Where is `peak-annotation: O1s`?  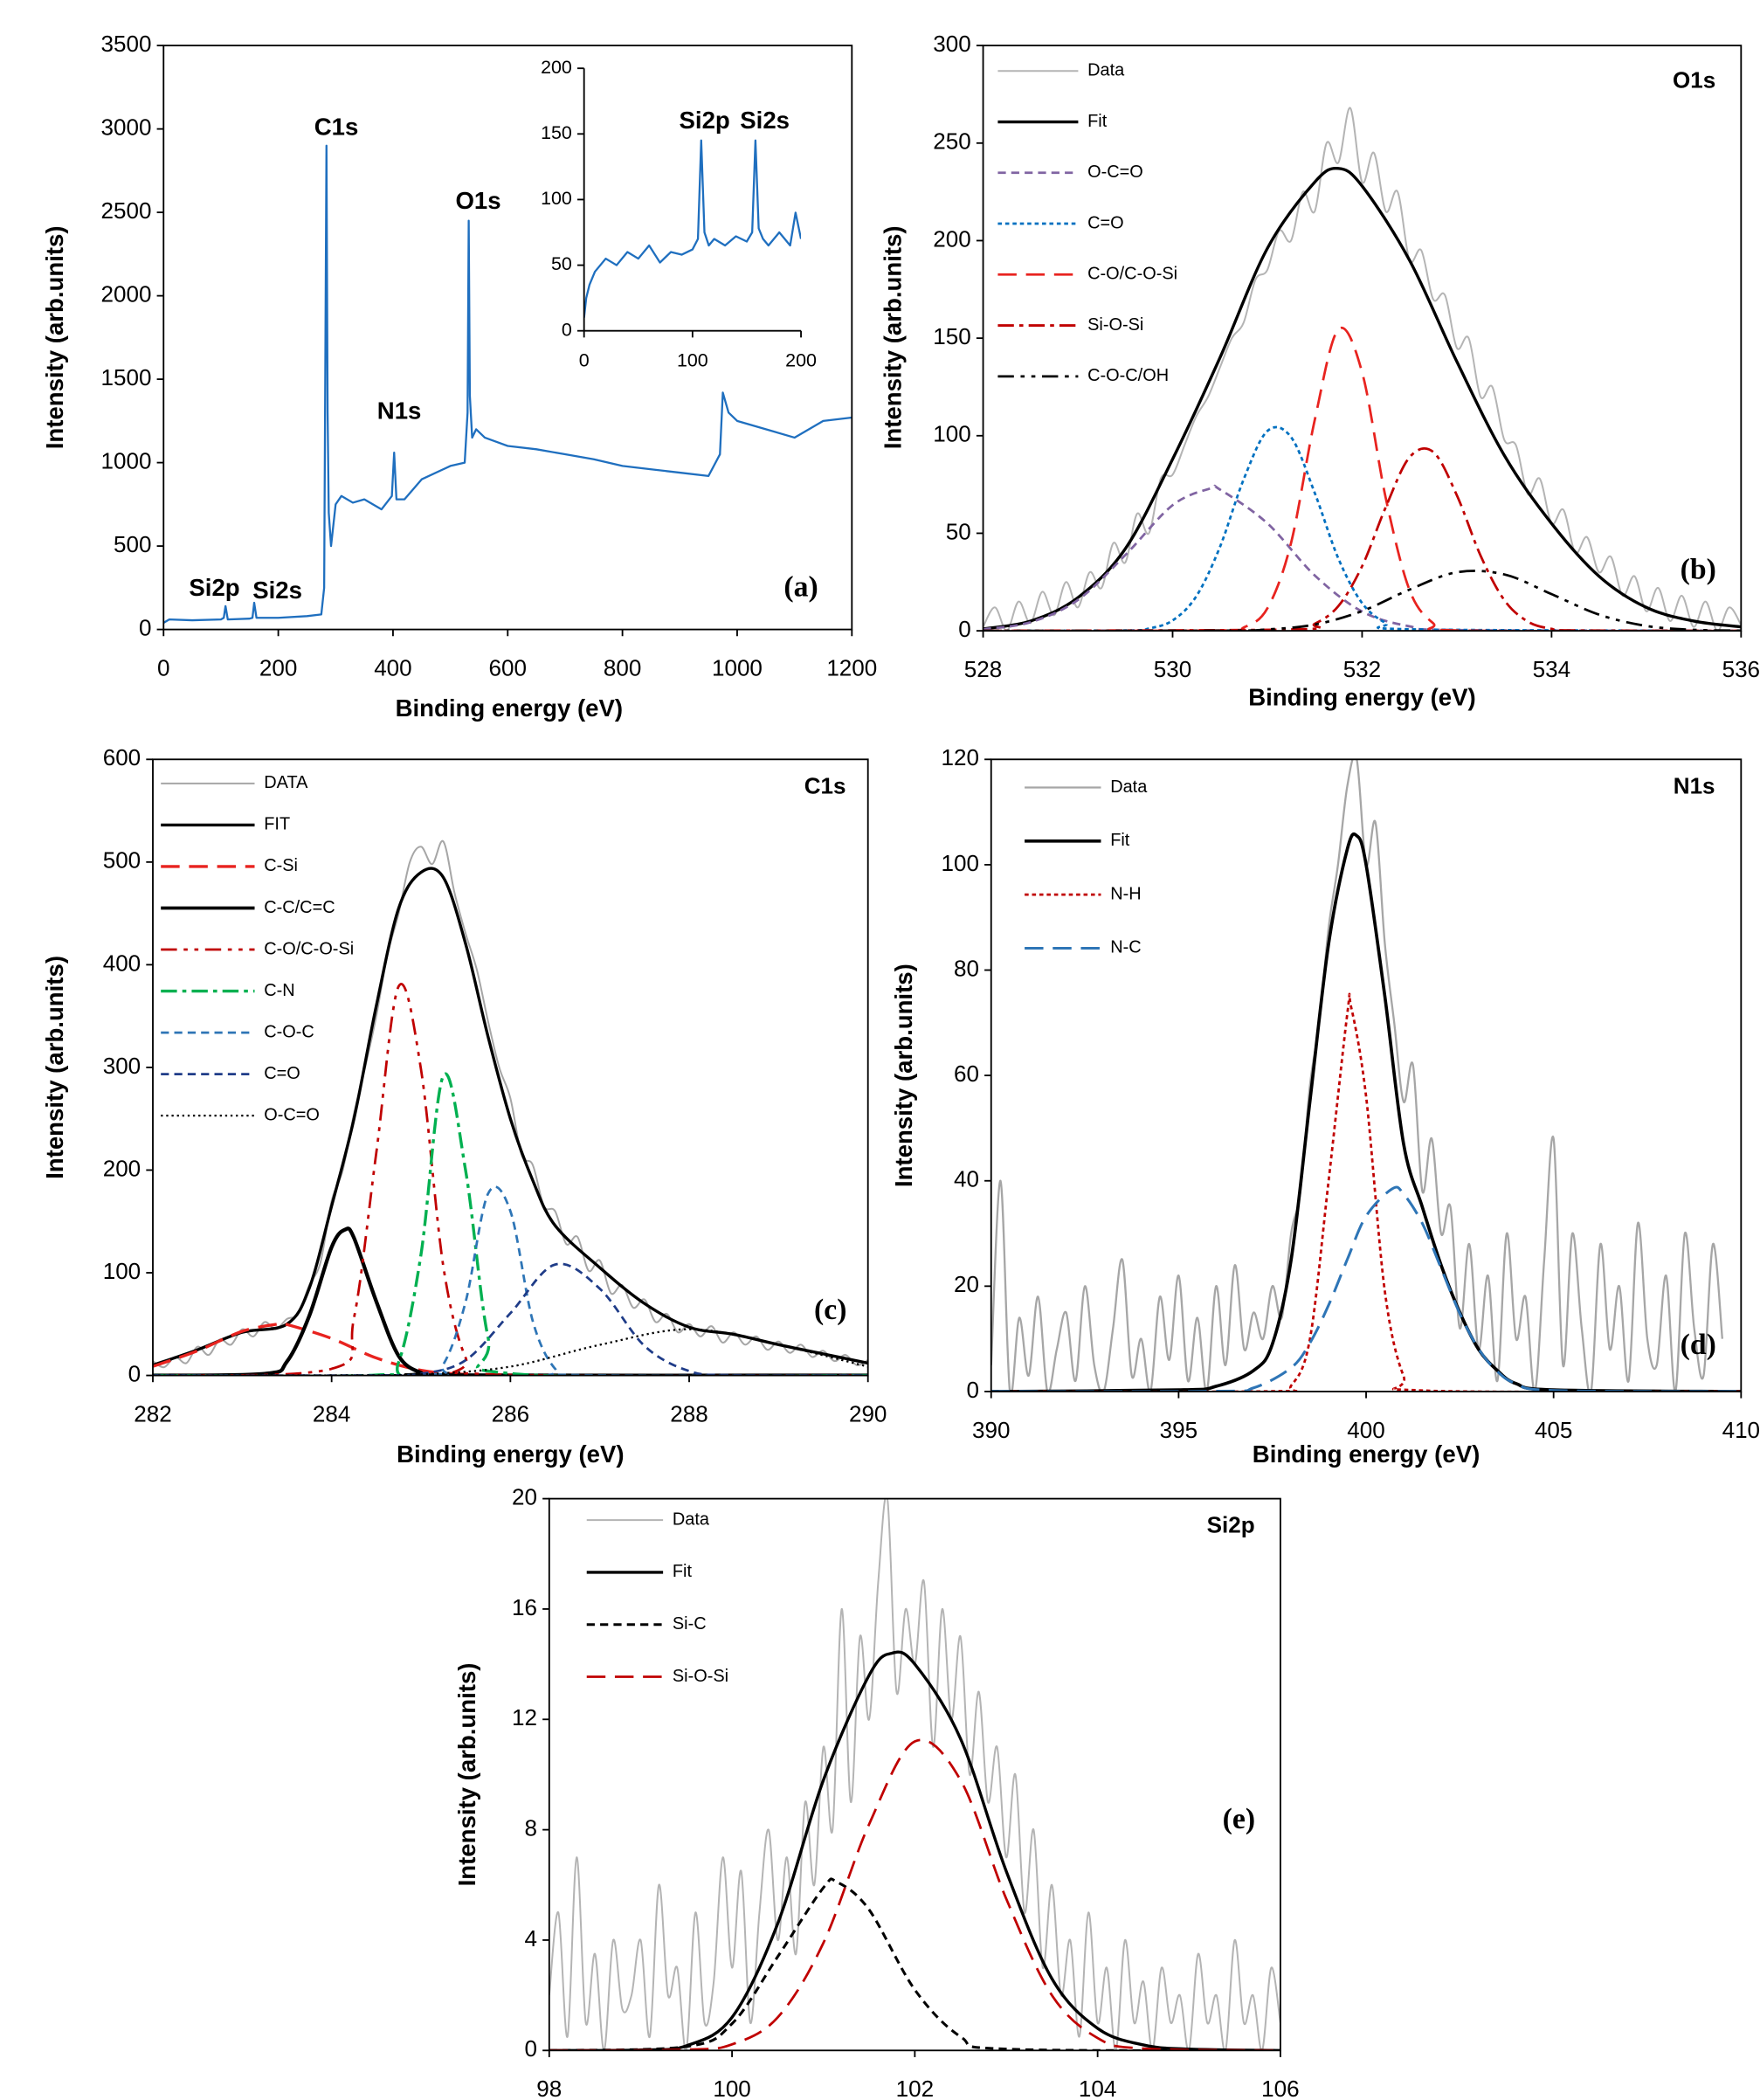 peak-annotation: O1s is located at coordinates (477, 201).